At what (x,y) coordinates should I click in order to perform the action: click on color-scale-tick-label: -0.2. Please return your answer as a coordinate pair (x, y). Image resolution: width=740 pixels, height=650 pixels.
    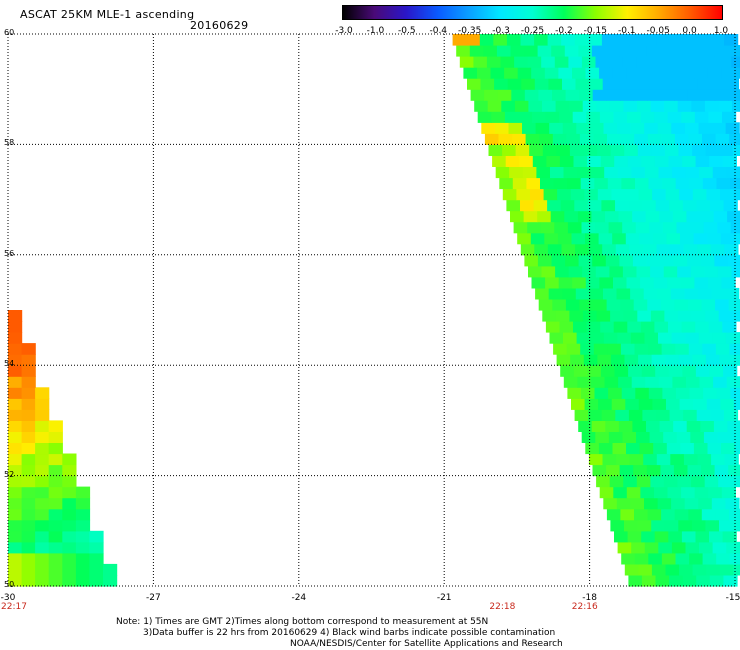
    Looking at the image, I should click on (564, 31).